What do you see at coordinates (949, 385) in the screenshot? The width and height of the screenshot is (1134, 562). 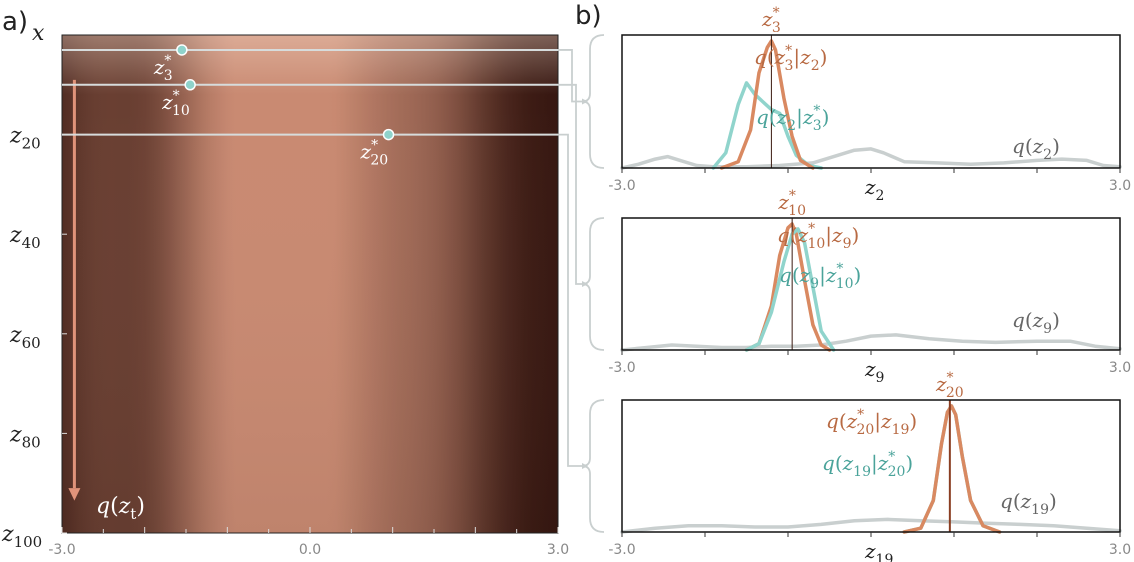 I see `star-title-label: z*20​` at bounding box center [949, 385].